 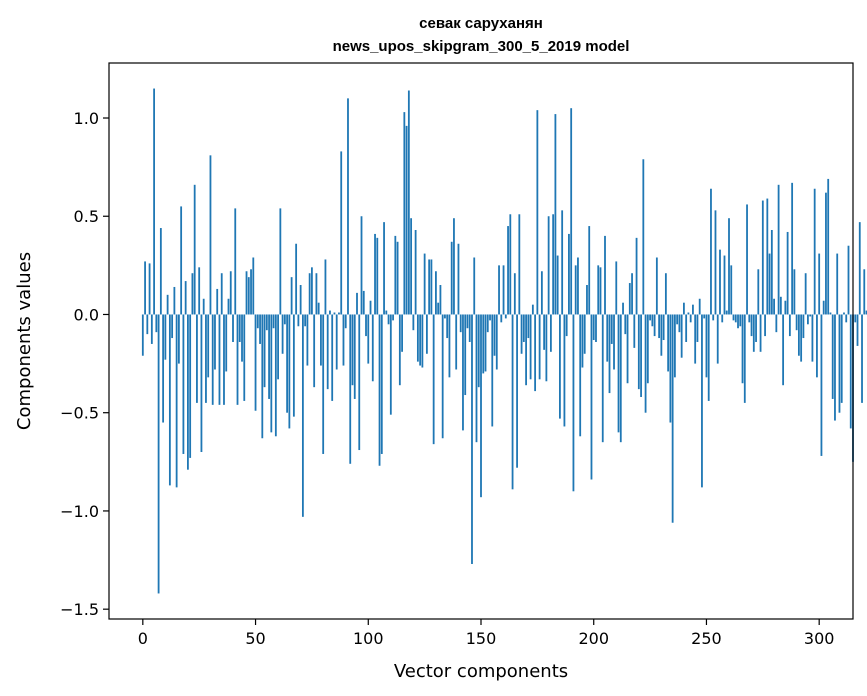 I want to click on x-tick-label: 250, so click(x=706, y=638).